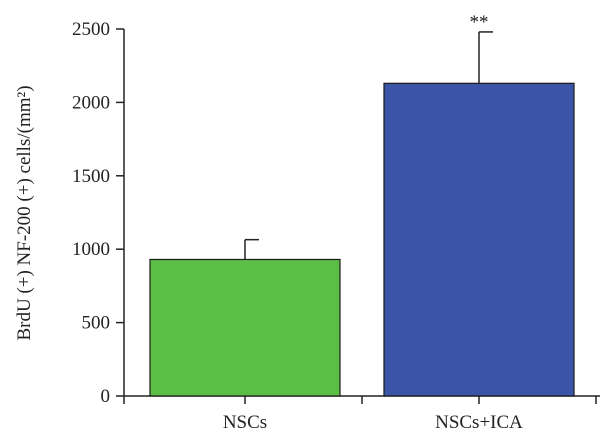 This screenshot has width=600, height=442. What do you see at coordinates (24, 212) in the screenshot?
I see `y-axis-title: BrdU (+) NF-200 (+) cells/(mm²)` at bounding box center [24, 212].